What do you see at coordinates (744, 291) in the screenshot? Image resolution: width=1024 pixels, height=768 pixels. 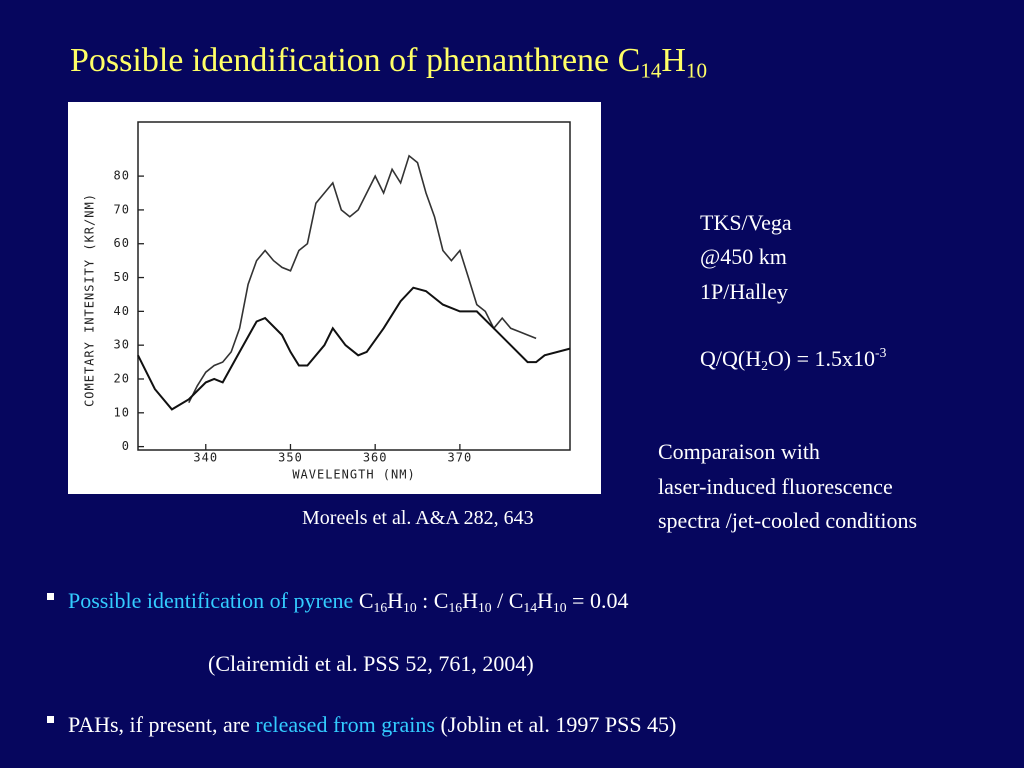 I see `side-line: 1P/Halley` at bounding box center [744, 291].